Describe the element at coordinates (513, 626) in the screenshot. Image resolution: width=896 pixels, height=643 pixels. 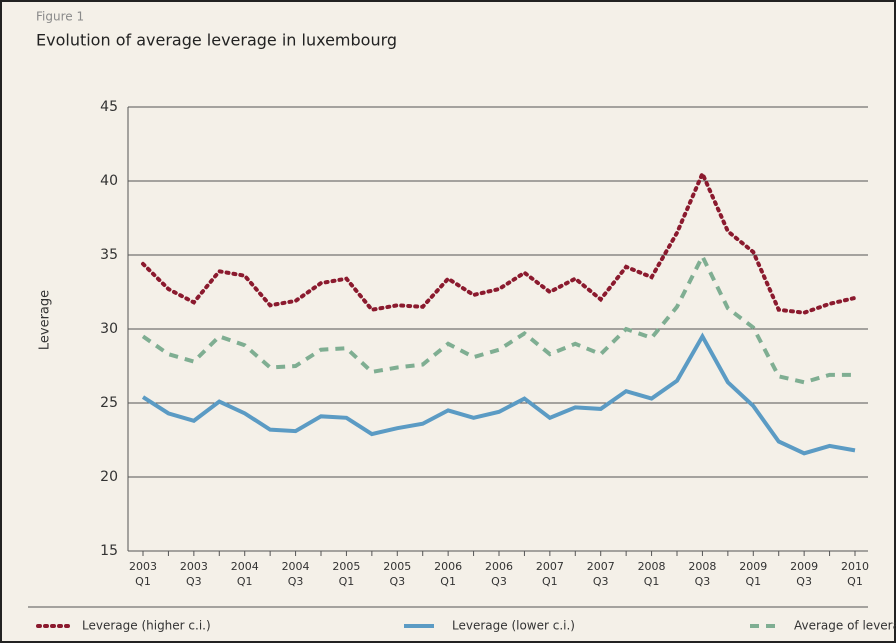
I see `legend-label: Leverage (lower c.i.)` at that location.